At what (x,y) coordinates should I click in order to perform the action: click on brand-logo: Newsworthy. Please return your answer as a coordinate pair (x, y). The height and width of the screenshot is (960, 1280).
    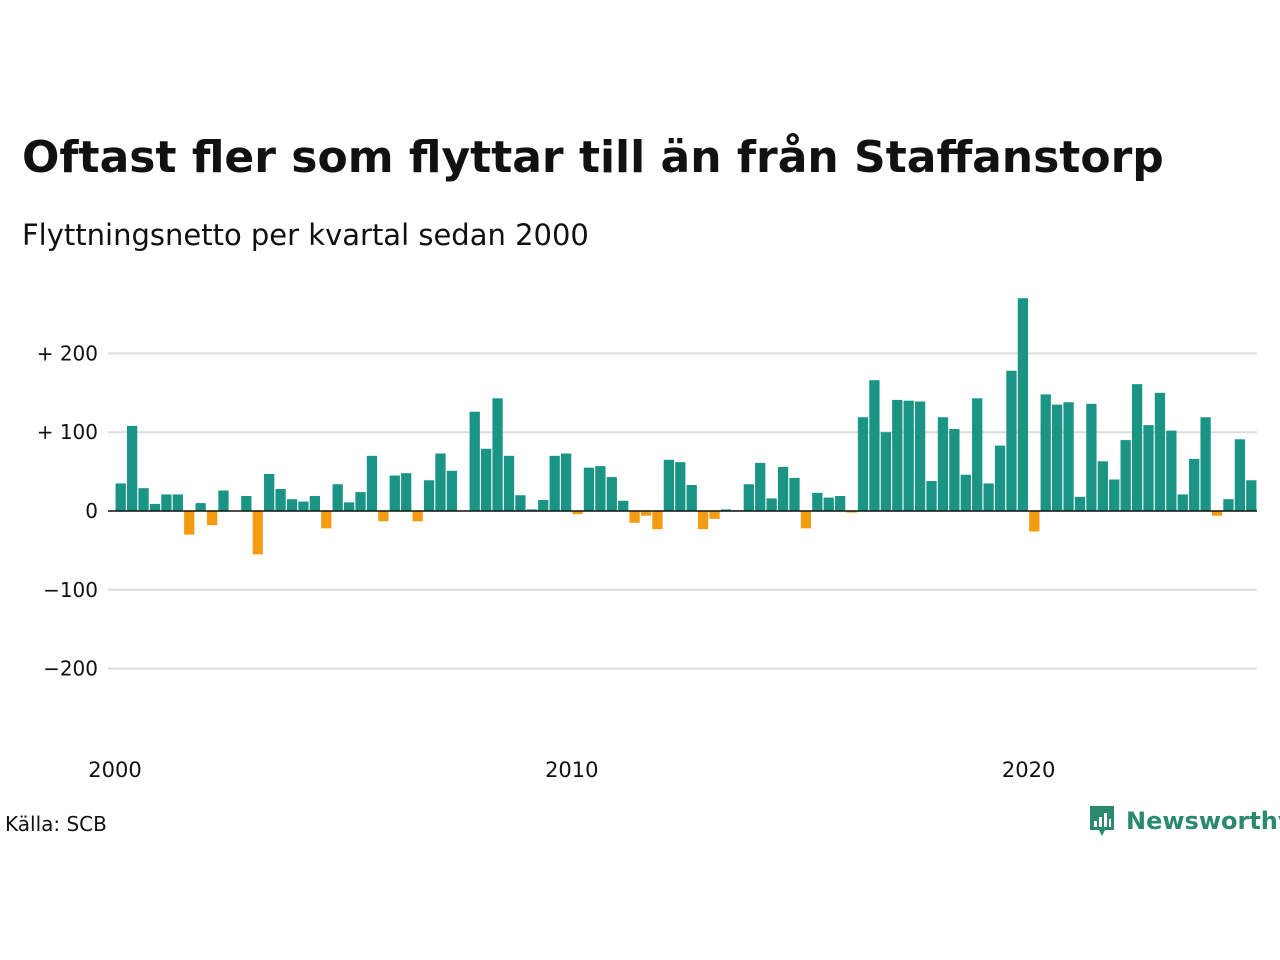
    Looking at the image, I should click on (1184, 821).